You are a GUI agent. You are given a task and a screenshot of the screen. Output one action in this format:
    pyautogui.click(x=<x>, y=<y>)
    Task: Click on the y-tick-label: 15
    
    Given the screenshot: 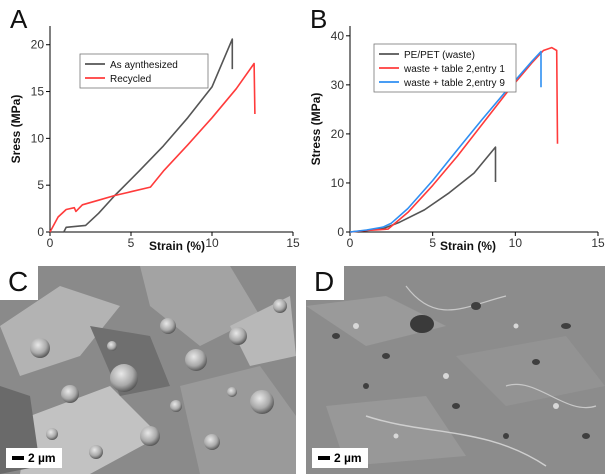 What is the action you would take?
    pyautogui.click(x=38, y=92)
    